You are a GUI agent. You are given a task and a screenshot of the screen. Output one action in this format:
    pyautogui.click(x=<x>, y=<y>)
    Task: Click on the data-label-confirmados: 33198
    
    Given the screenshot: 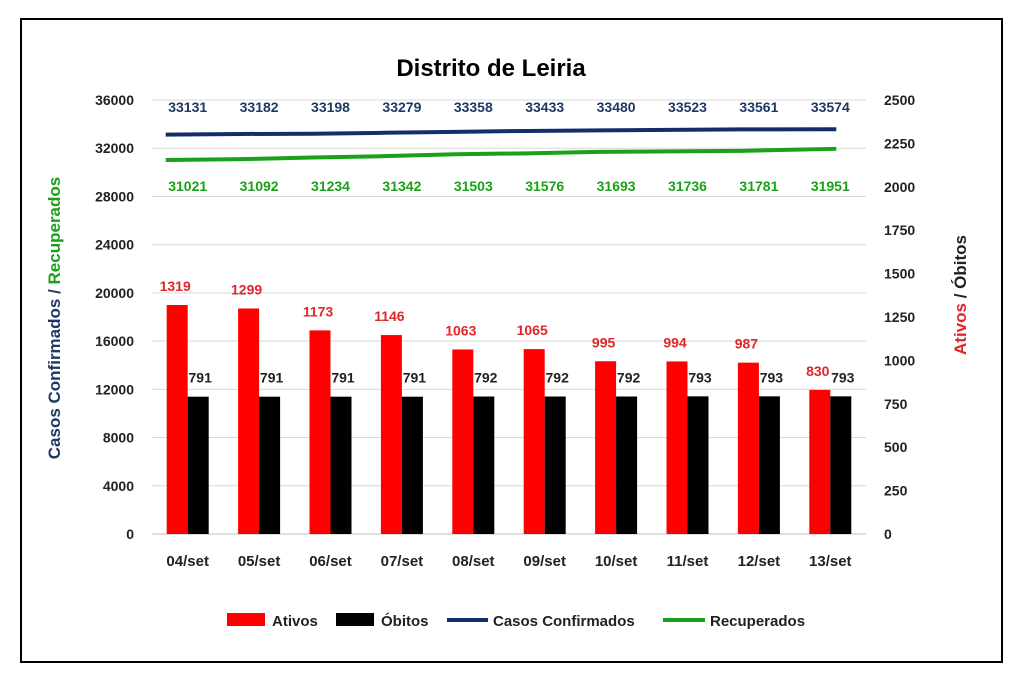 What is the action you would take?
    pyautogui.click(x=330, y=107)
    